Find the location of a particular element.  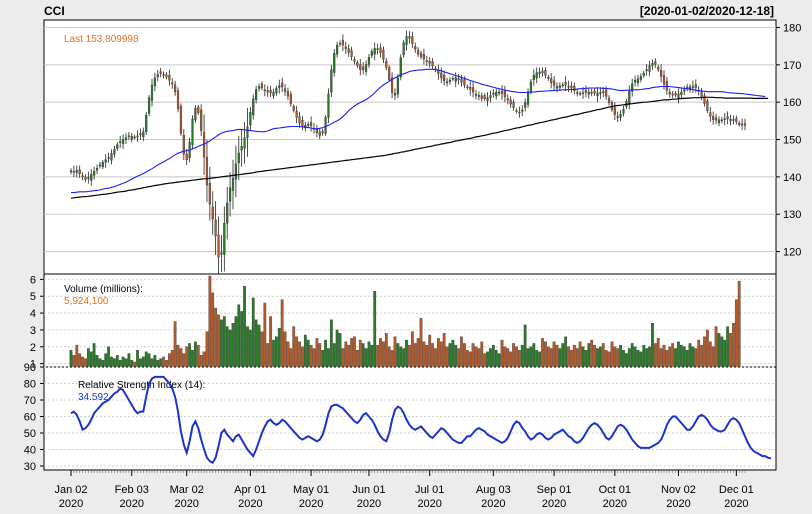

price-tick-label: 180 is located at coordinates (792, 28).